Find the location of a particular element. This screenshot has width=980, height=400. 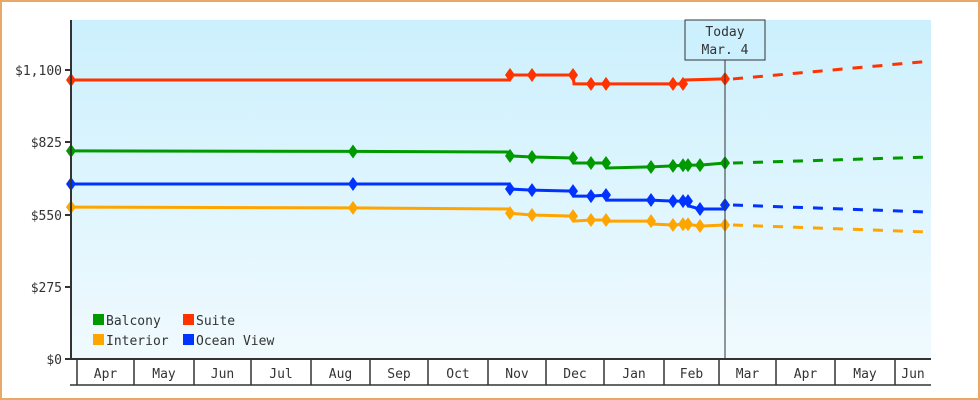

x-month-label: Jul is located at coordinates (280, 374).